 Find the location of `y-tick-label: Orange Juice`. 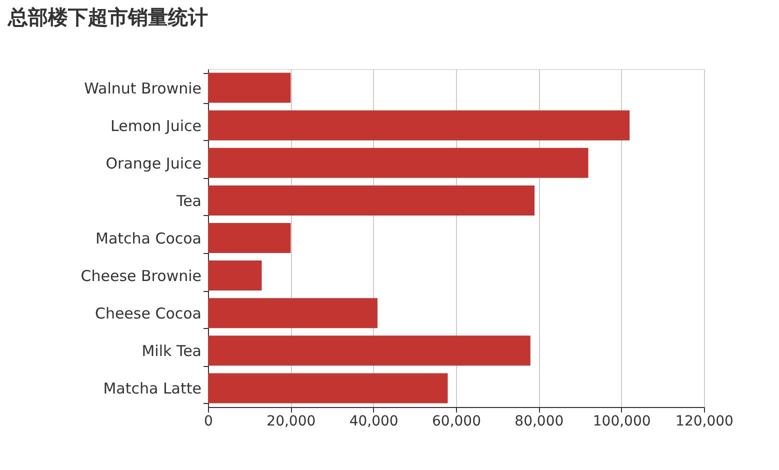

y-tick-label: Orange Juice is located at coordinates (154, 163).